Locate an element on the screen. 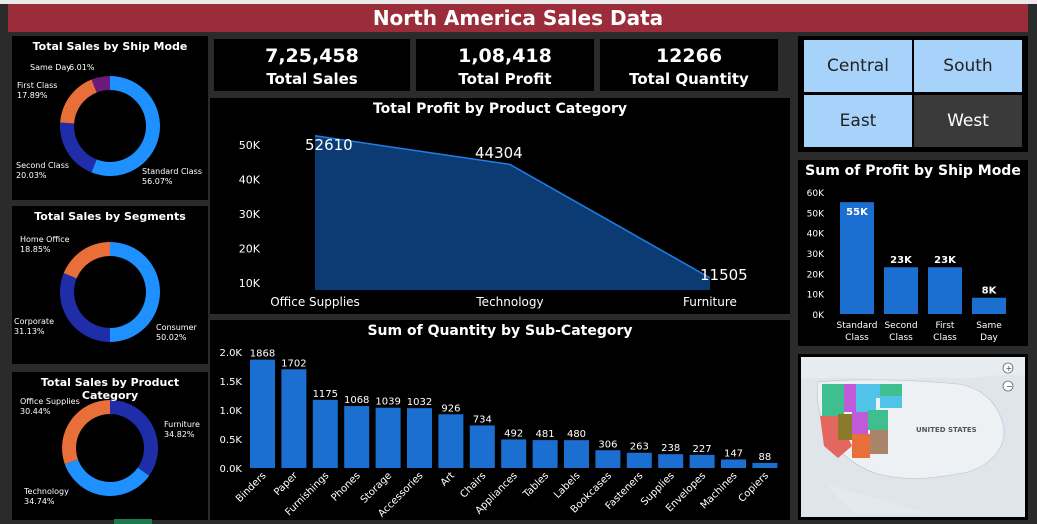 The image size is (1037, 524). ship-xtick: Second is located at coordinates (900, 326).